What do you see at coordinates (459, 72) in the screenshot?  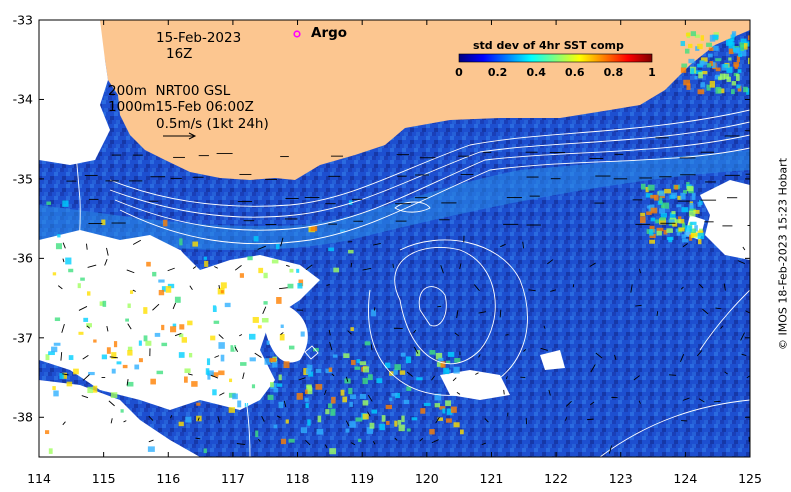 I see `colorbar-tick-label: 0` at bounding box center [459, 72].